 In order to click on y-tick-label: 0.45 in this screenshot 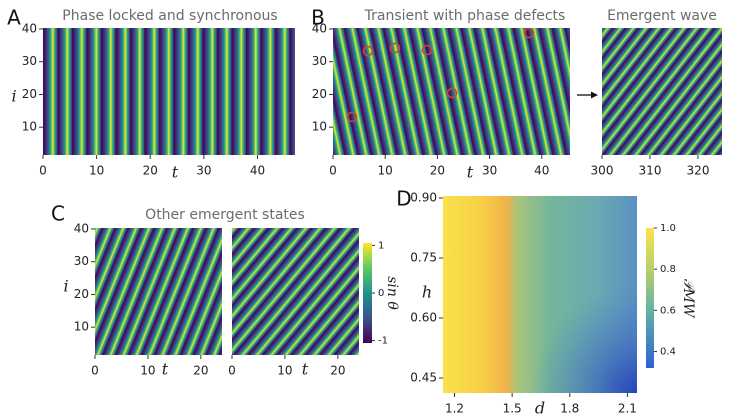, I will do `click(423, 378)`.